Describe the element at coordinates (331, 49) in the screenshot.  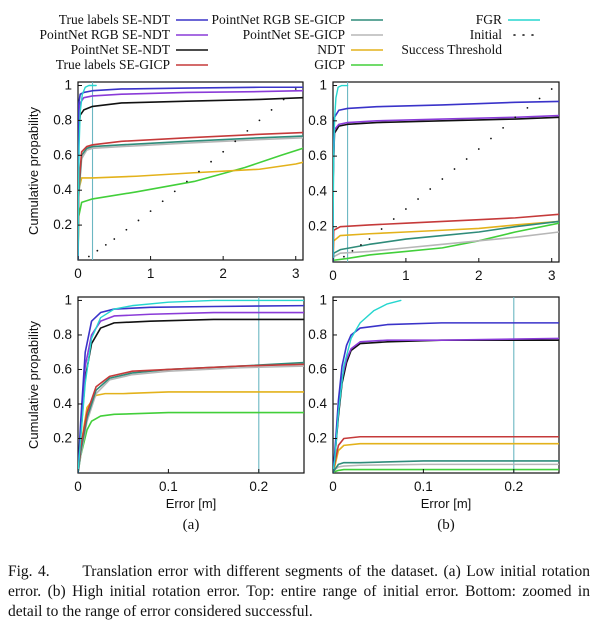
I see `legend-label: NDT` at that location.